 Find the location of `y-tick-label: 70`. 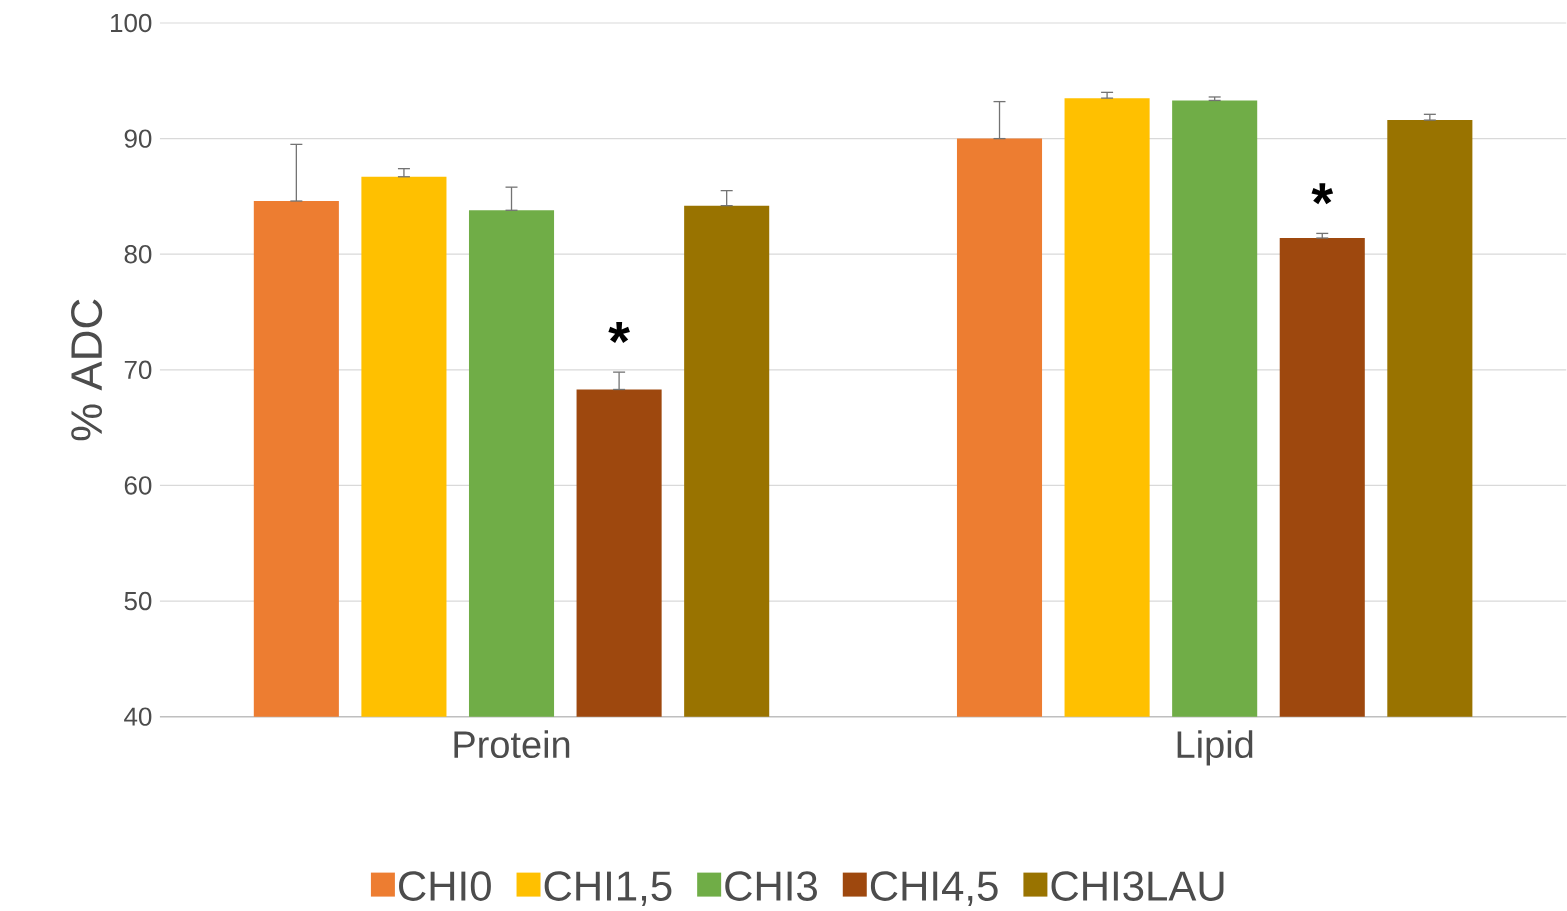

y-tick-label: 70 is located at coordinates (138, 370).